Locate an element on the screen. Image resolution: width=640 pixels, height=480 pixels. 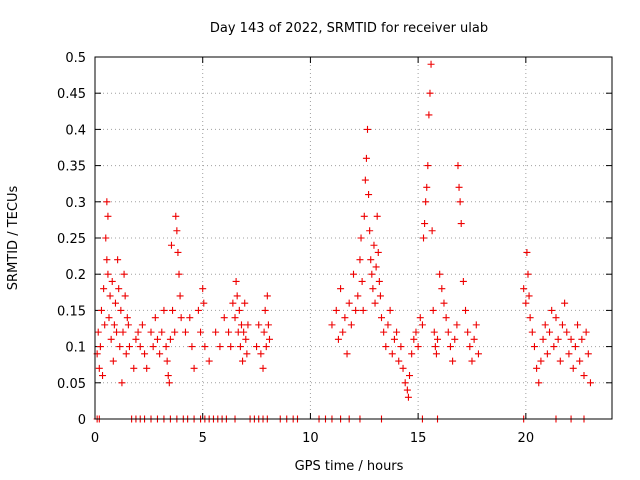
y-tick-label: 0.35 is located at coordinates (71, 167).